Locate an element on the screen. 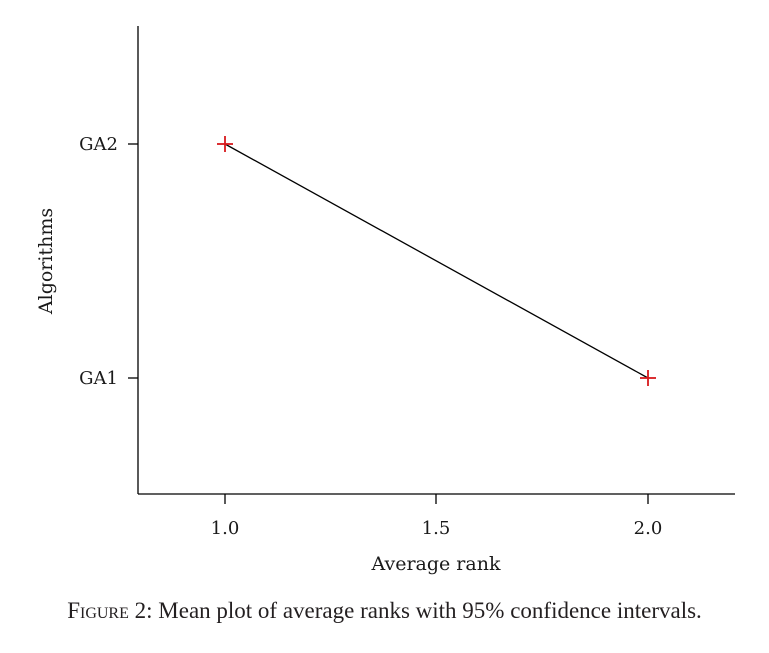  figure-label: Figure 2: is located at coordinates (110, 610).